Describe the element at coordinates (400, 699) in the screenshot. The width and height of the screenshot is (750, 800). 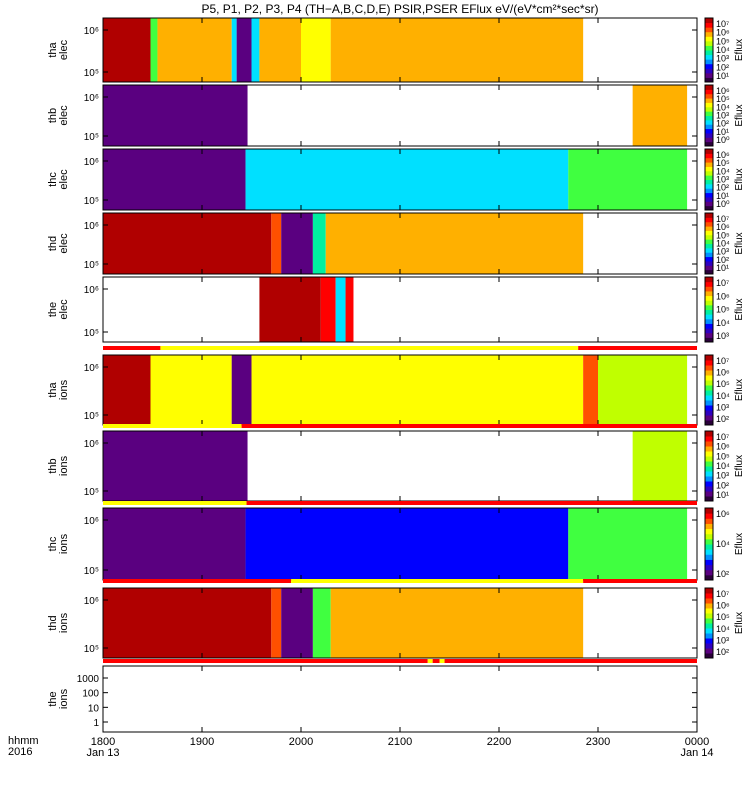
I see `panel-background` at that location.